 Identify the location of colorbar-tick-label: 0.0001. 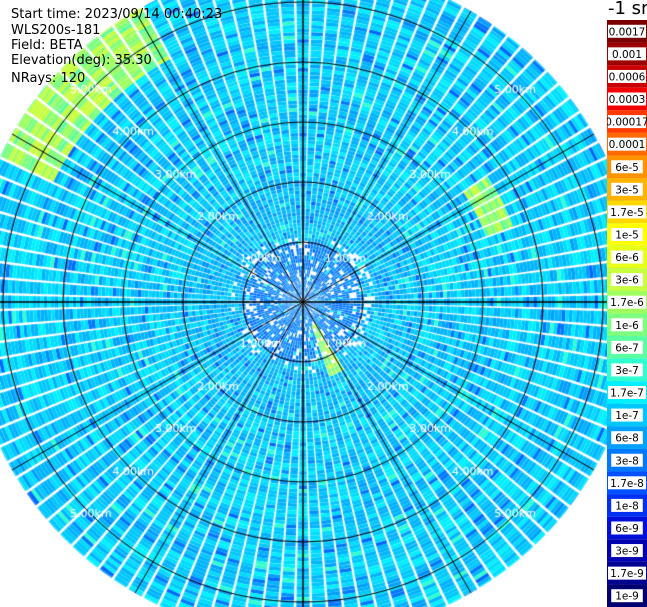
(627, 145).